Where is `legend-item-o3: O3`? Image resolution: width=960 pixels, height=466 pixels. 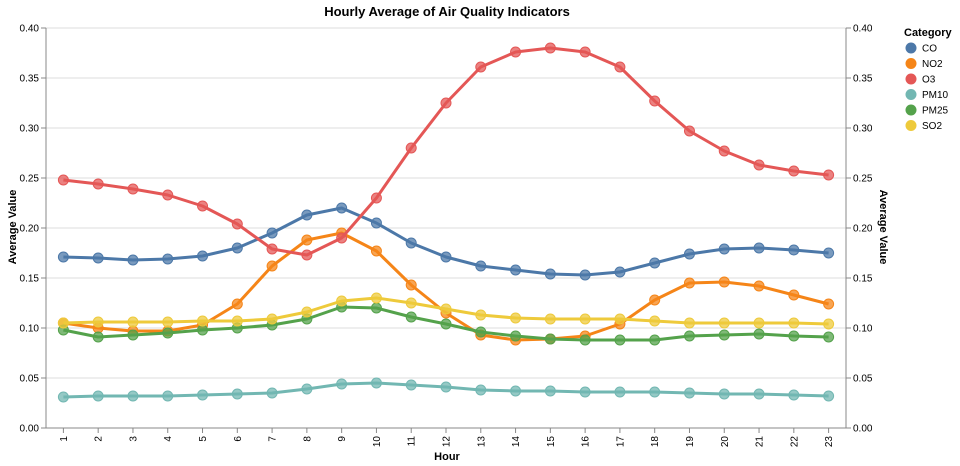
legend-item-o3: O3 is located at coordinates (920, 79).